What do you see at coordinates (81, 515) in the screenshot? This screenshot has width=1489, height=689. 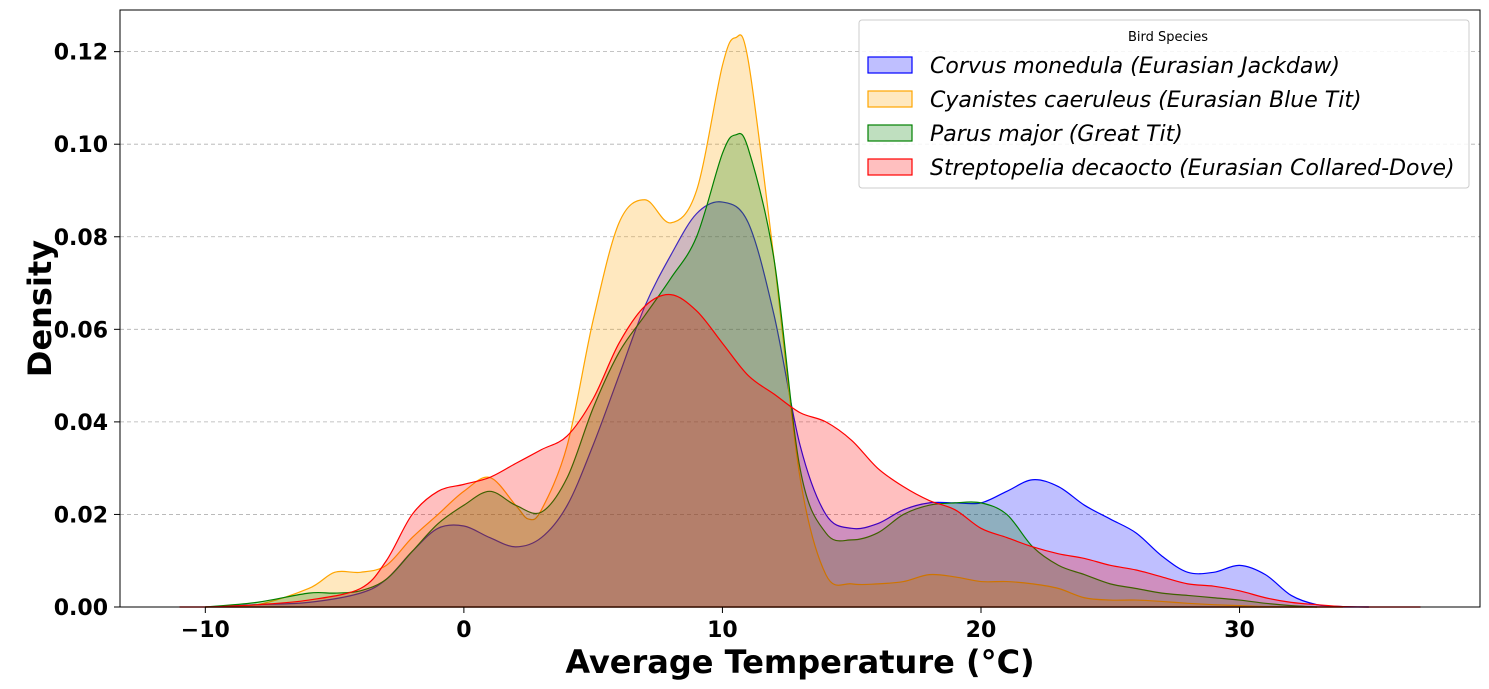 I see `y-tick-label: 0.02` at bounding box center [81, 515].